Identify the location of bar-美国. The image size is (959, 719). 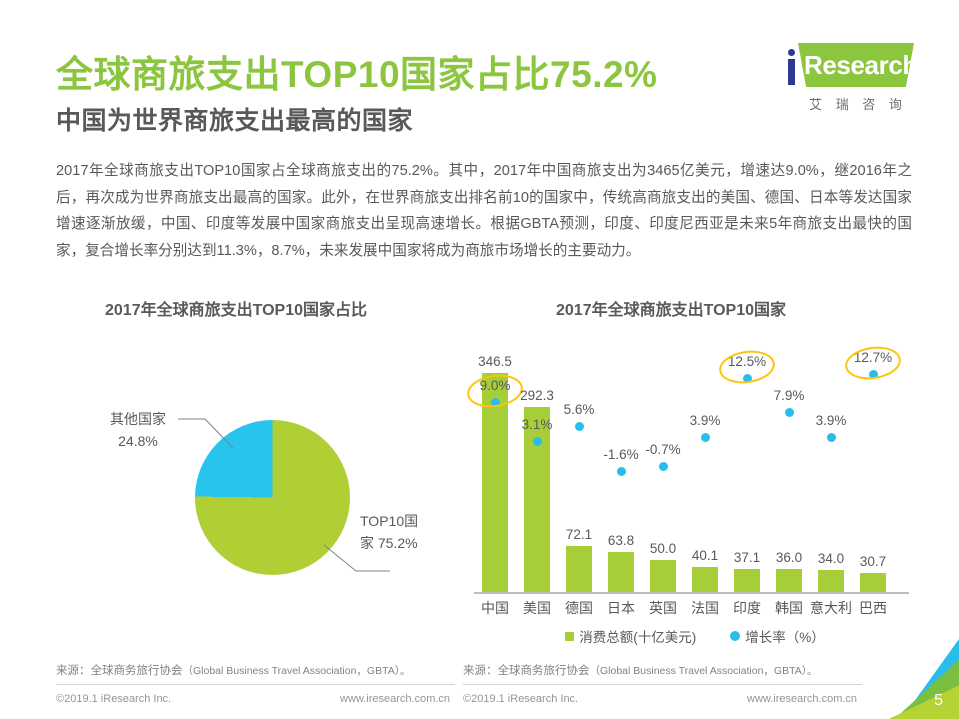
(537, 499).